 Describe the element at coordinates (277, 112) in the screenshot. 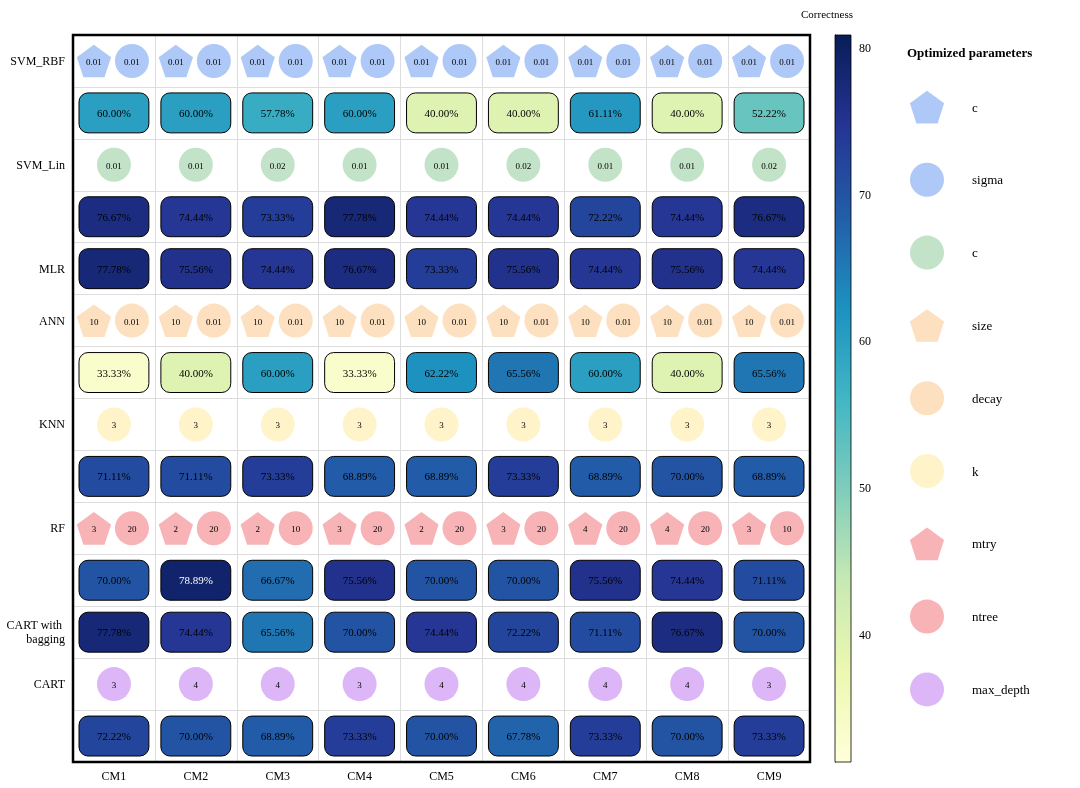

I see `data-label: 57.78%` at that location.